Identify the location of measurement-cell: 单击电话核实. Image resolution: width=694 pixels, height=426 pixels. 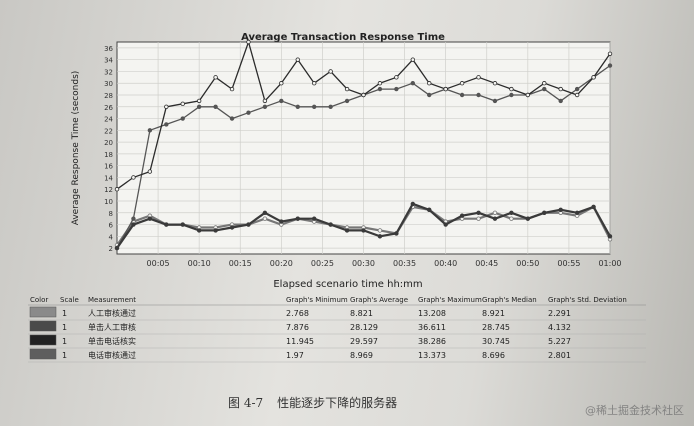
(112, 341).